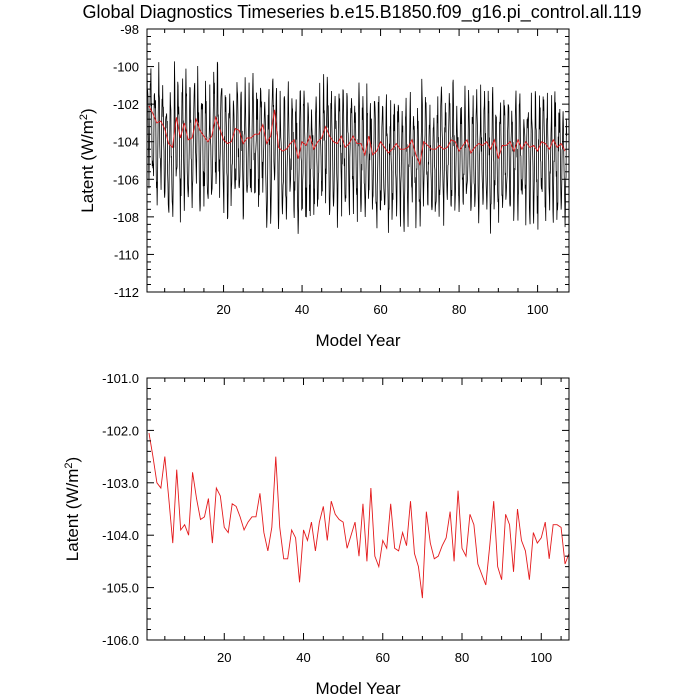  I want to click on y-axis-title-1: Latent (W/m2), so click(72, 509).